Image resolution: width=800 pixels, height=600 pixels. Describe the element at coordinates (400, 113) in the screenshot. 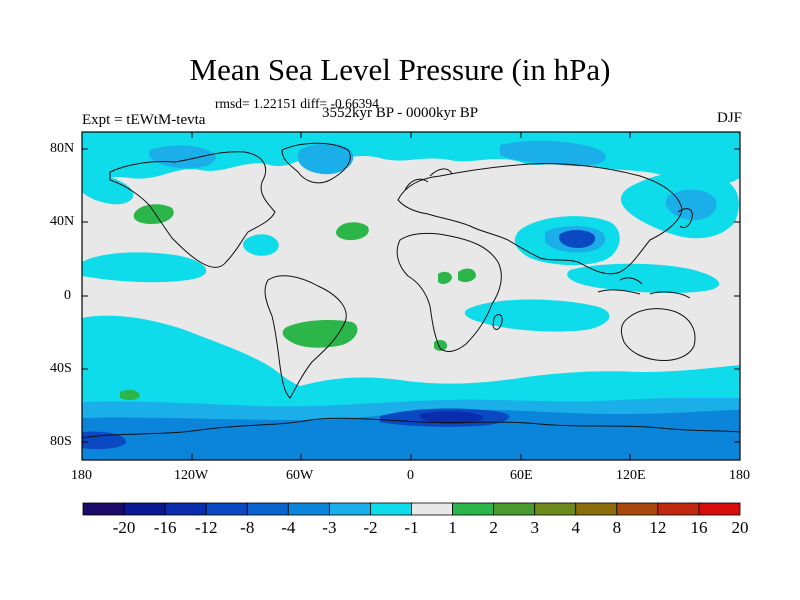

I see `period-label: 3552kyr BP - 0000kyr BP` at that location.